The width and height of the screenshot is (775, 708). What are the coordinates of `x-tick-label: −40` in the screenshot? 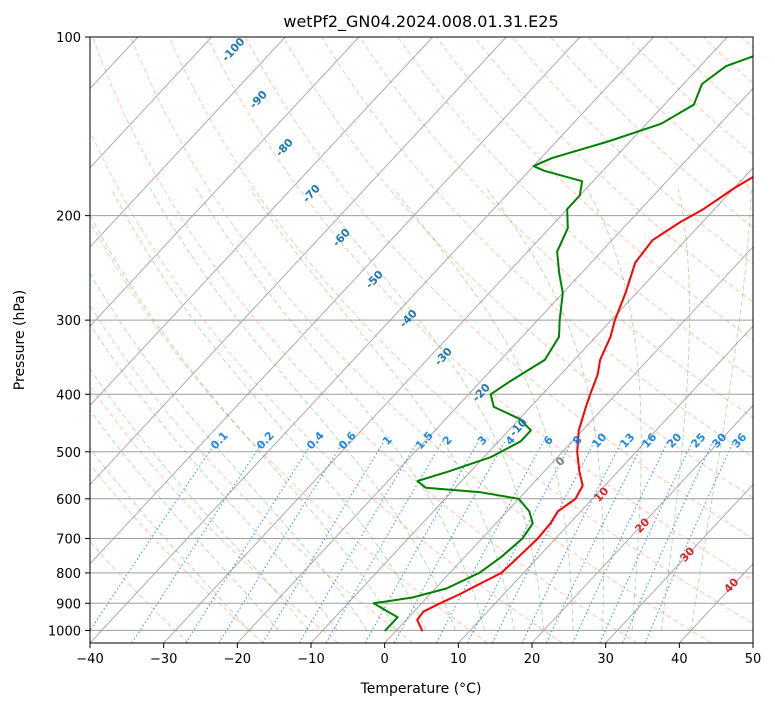 It's located at (89, 659).